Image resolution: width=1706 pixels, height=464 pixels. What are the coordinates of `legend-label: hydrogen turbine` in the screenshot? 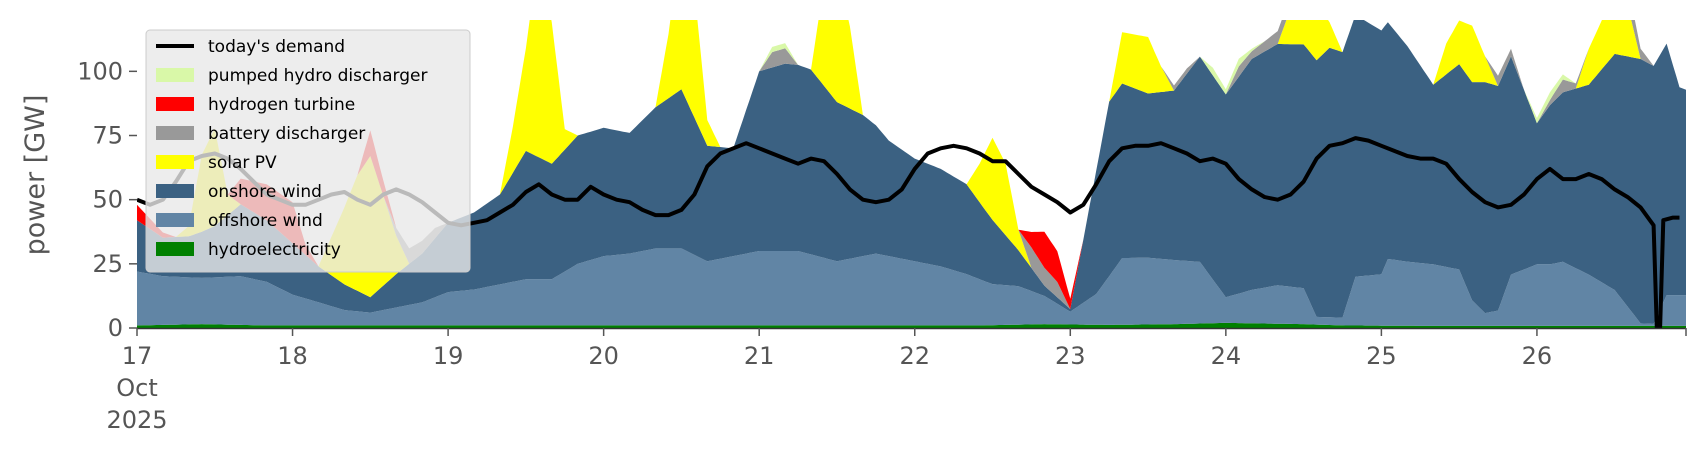 It's located at (281, 105).